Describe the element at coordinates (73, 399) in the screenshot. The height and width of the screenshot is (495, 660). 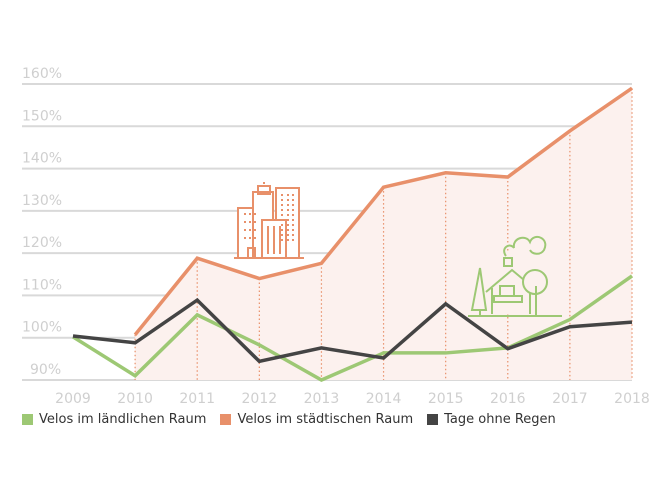
I see `x-tick-label: 2009` at that location.